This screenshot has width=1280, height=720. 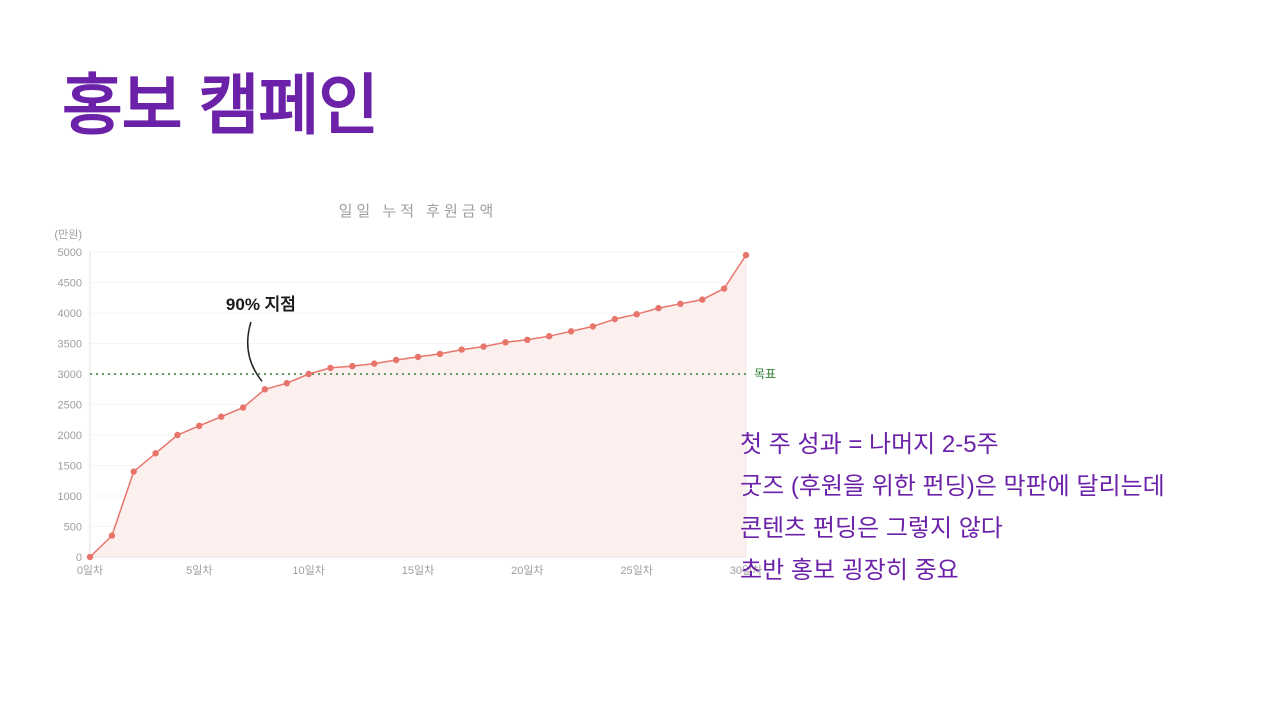 What do you see at coordinates (79, 558) in the screenshot?
I see `y-tick-label: 0` at bounding box center [79, 558].